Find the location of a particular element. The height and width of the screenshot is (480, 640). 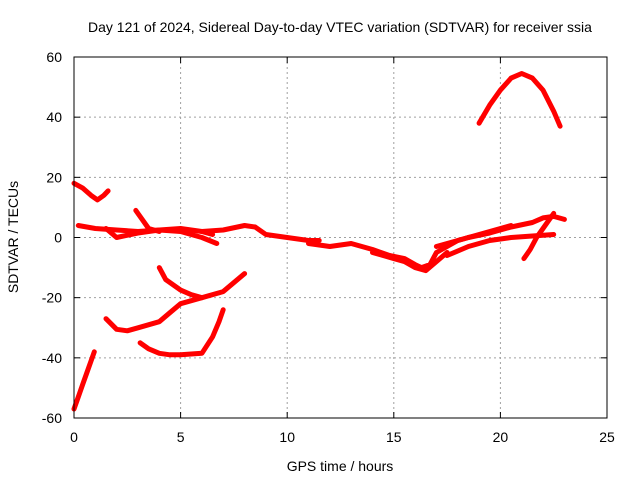

x-tick-label: 20 is located at coordinates (501, 437).